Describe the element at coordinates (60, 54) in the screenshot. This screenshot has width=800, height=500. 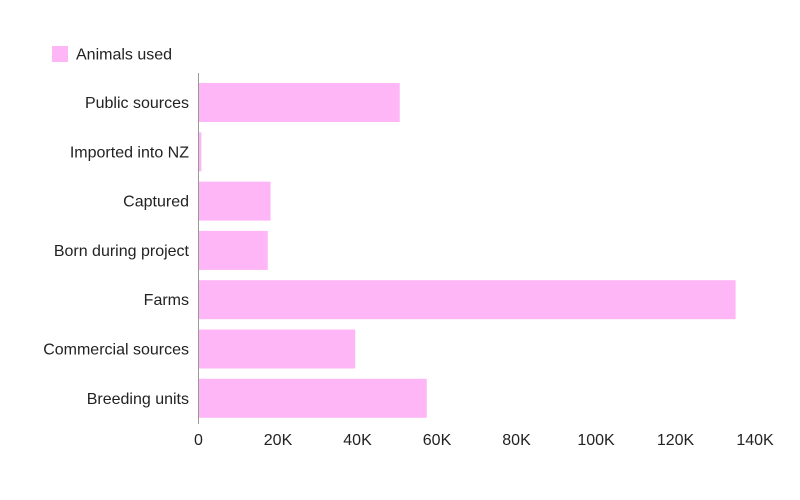
I see `legend-swatch-animals-used` at that location.